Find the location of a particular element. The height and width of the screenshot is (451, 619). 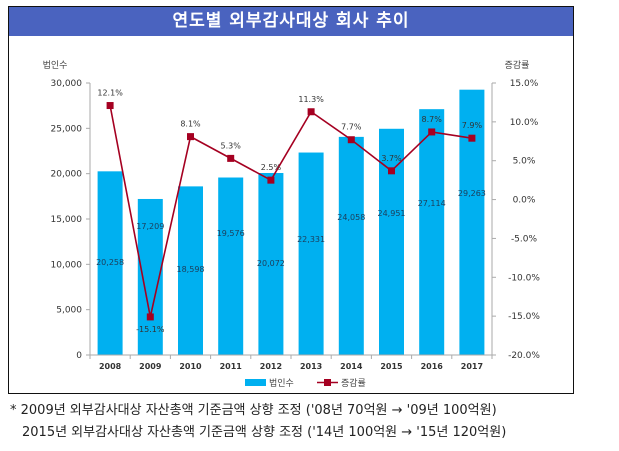

point-value-label: 3.7% is located at coordinates (391, 158).